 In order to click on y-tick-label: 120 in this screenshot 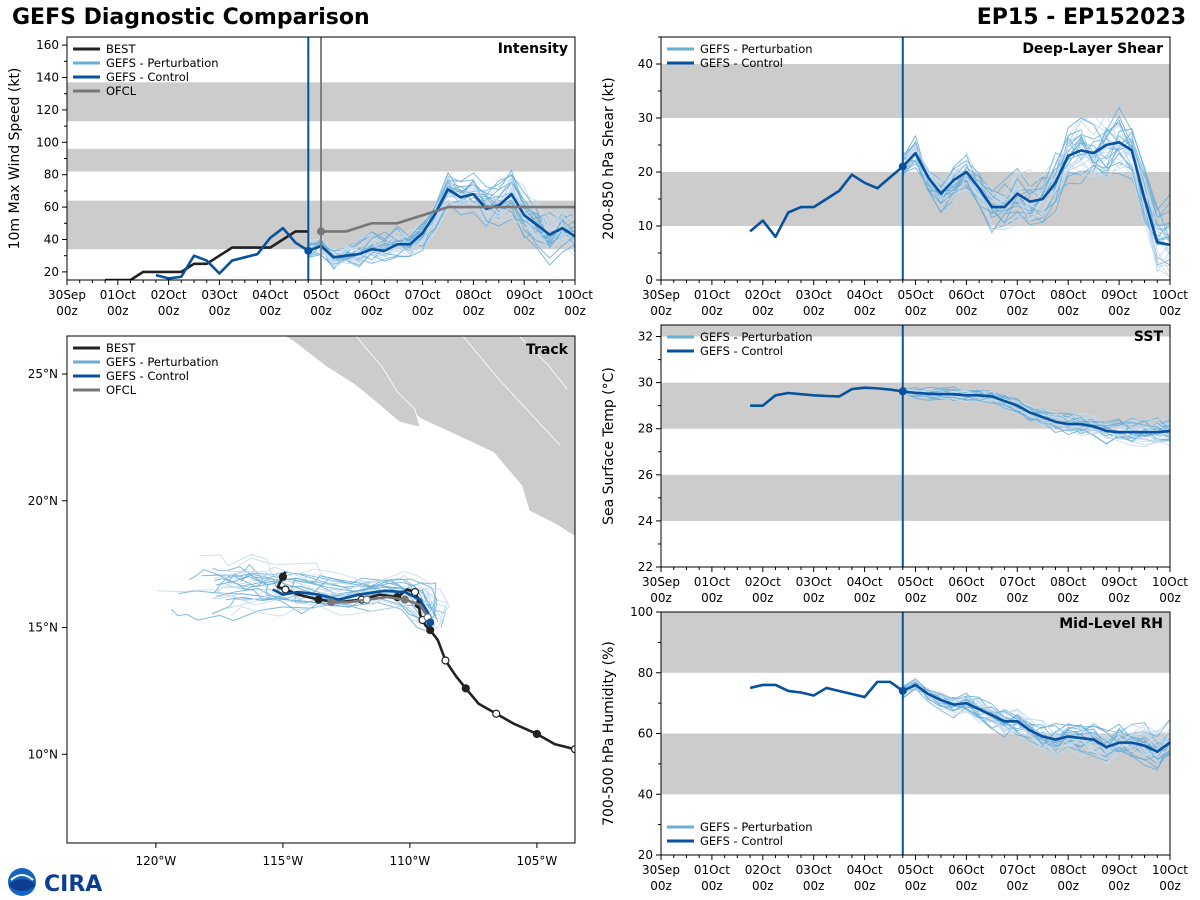, I will do `click(47, 110)`.